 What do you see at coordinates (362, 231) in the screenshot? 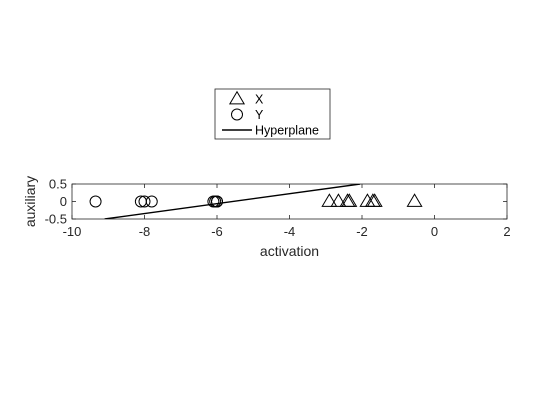
I see `x-tick-label: -2` at bounding box center [362, 231].